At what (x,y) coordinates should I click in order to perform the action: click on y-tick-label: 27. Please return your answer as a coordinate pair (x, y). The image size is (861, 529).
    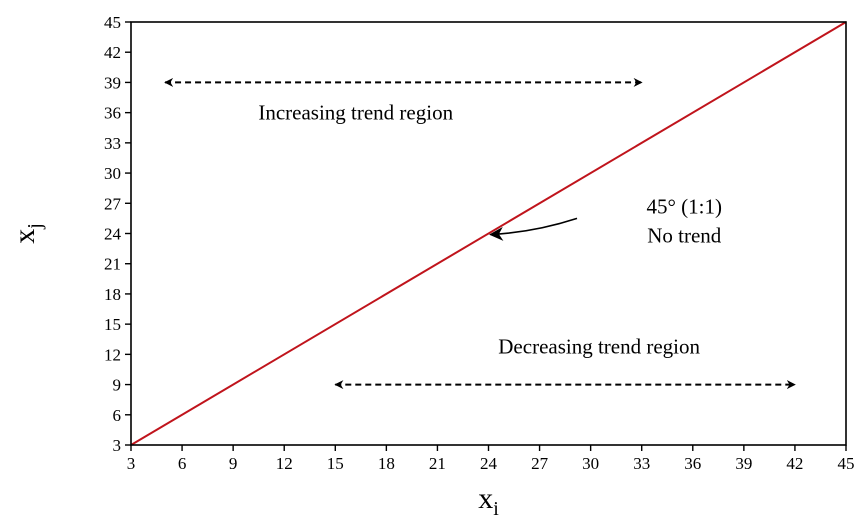
    Looking at the image, I should click on (113, 203).